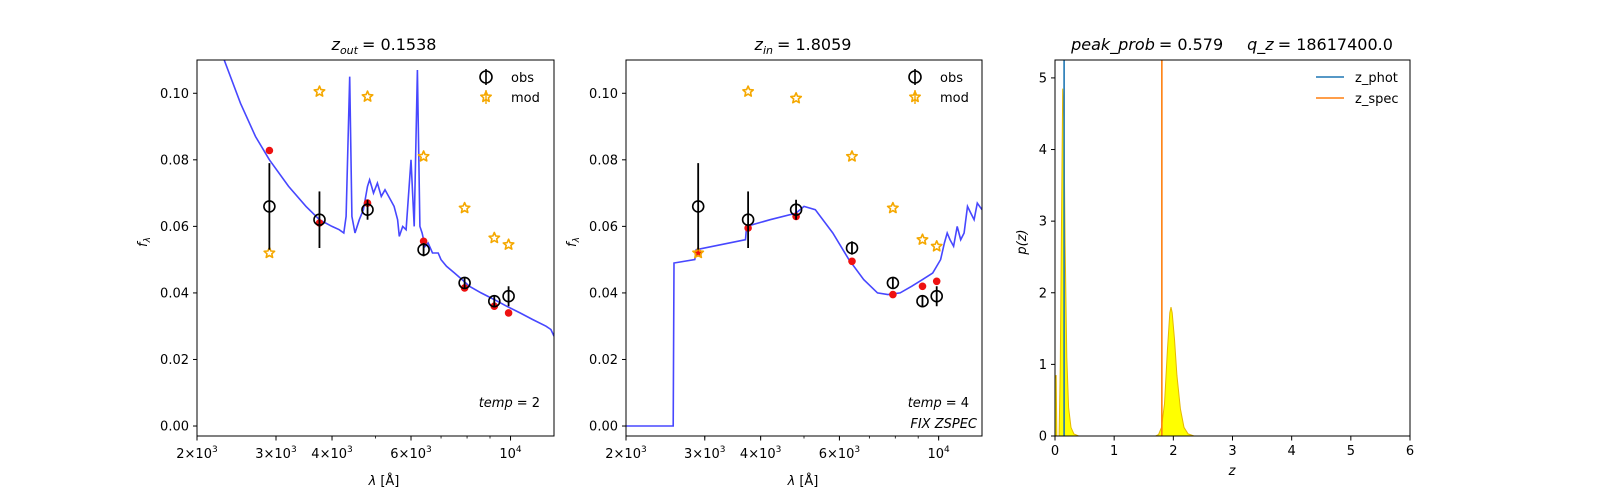 The image size is (1600, 500). What do you see at coordinates (803, 46) in the screenshot?
I see `title-z-in: zin = 1.8059` at bounding box center [803, 46].